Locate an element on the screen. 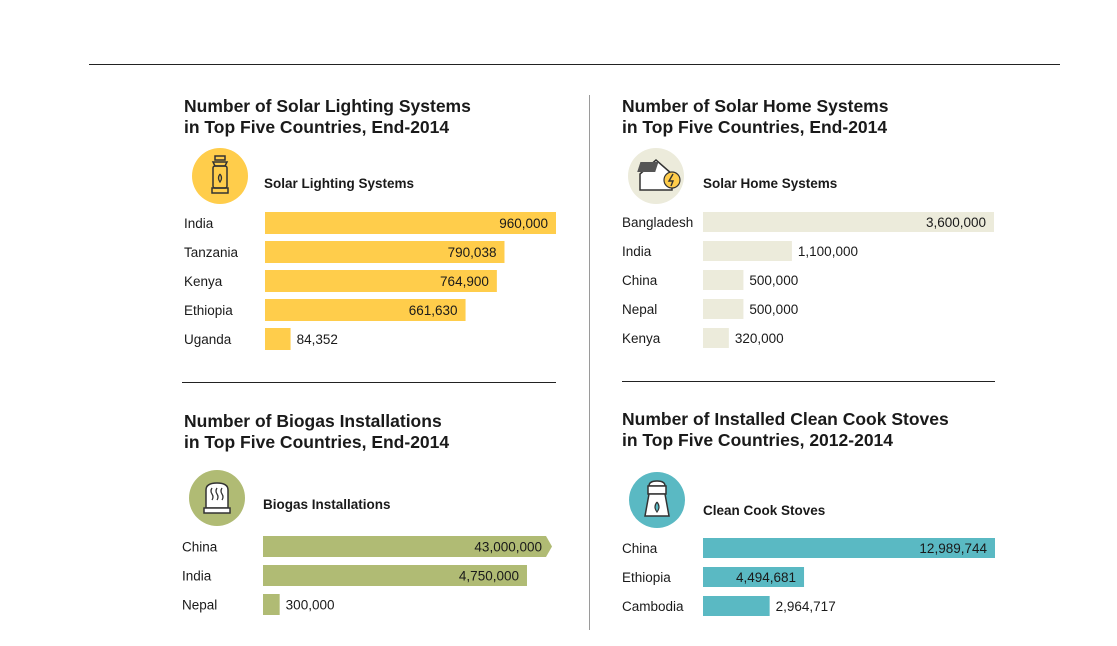 The image size is (1117, 646). value-label: 300,000 is located at coordinates (310, 605).